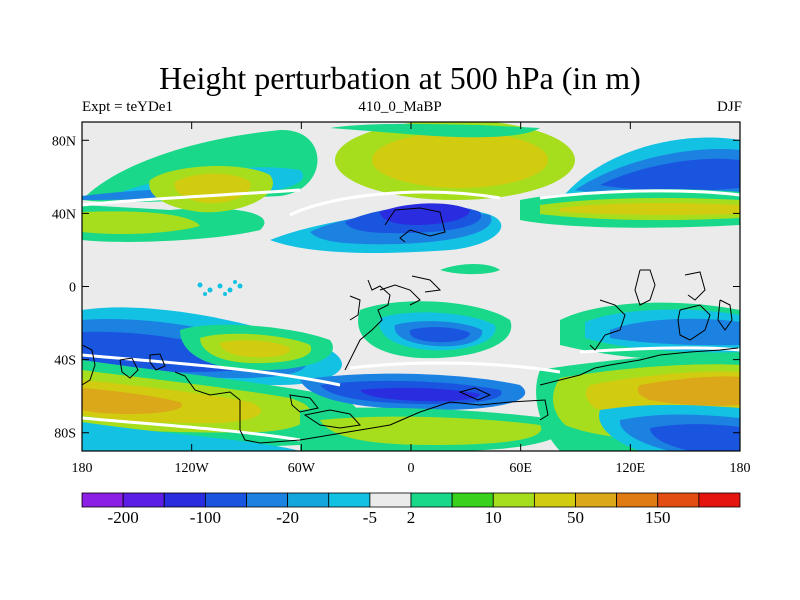 This screenshot has width=800, height=600. Describe the element at coordinates (411, 517) in the screenshot. I see `colorbar-label: 2` at that location.